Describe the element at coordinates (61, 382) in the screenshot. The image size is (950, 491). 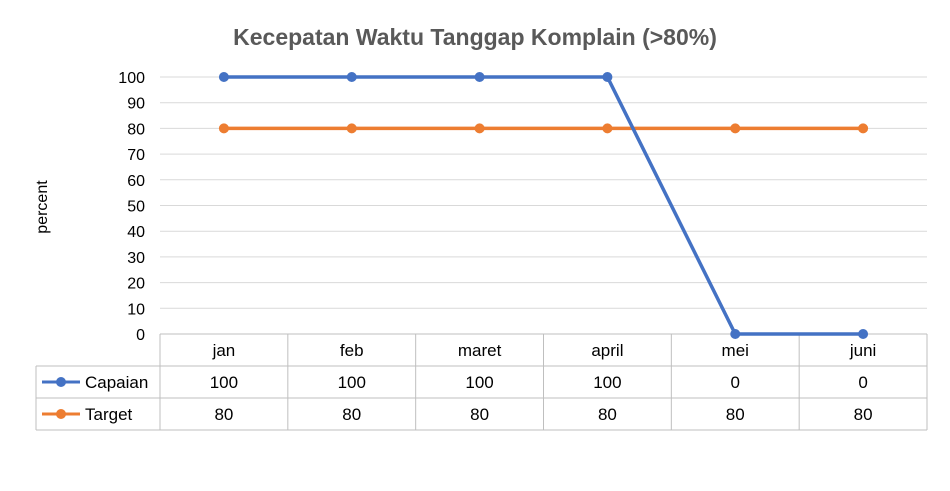
I see `legend-marker-capaian` at that location.